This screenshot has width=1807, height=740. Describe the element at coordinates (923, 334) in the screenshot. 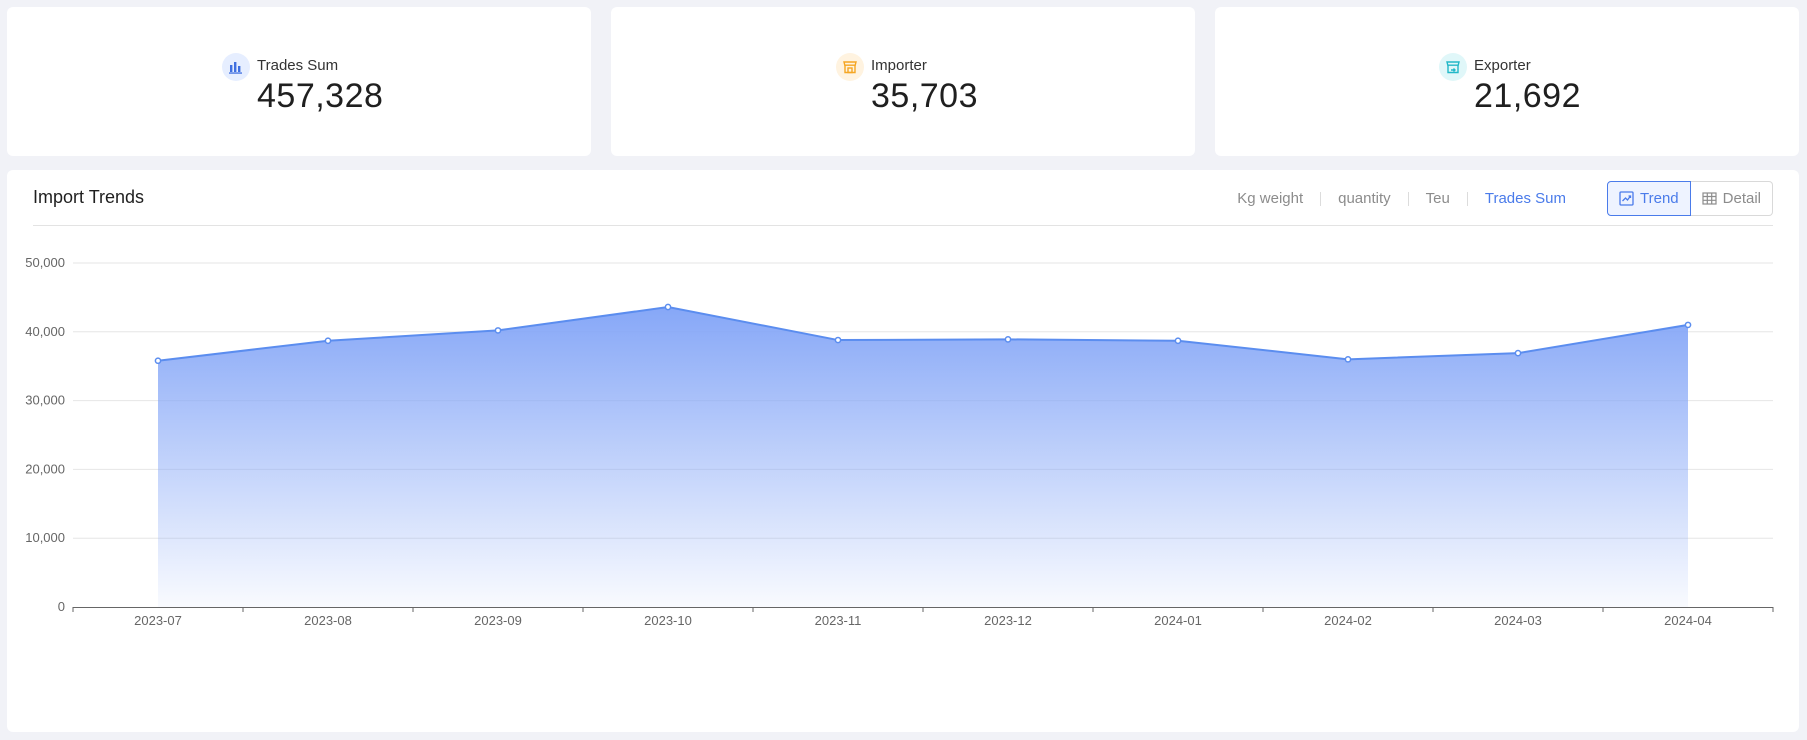

I see `series-line` at that location.